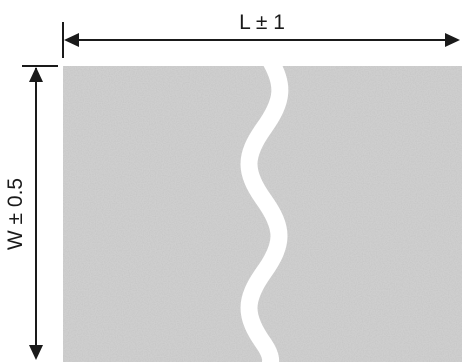 This screenshot has width=462, height=362. What do you see at coordinates (262, 22) in the screenshot?
I see `length-label: L ± 1` at bounding box center [262, 22].